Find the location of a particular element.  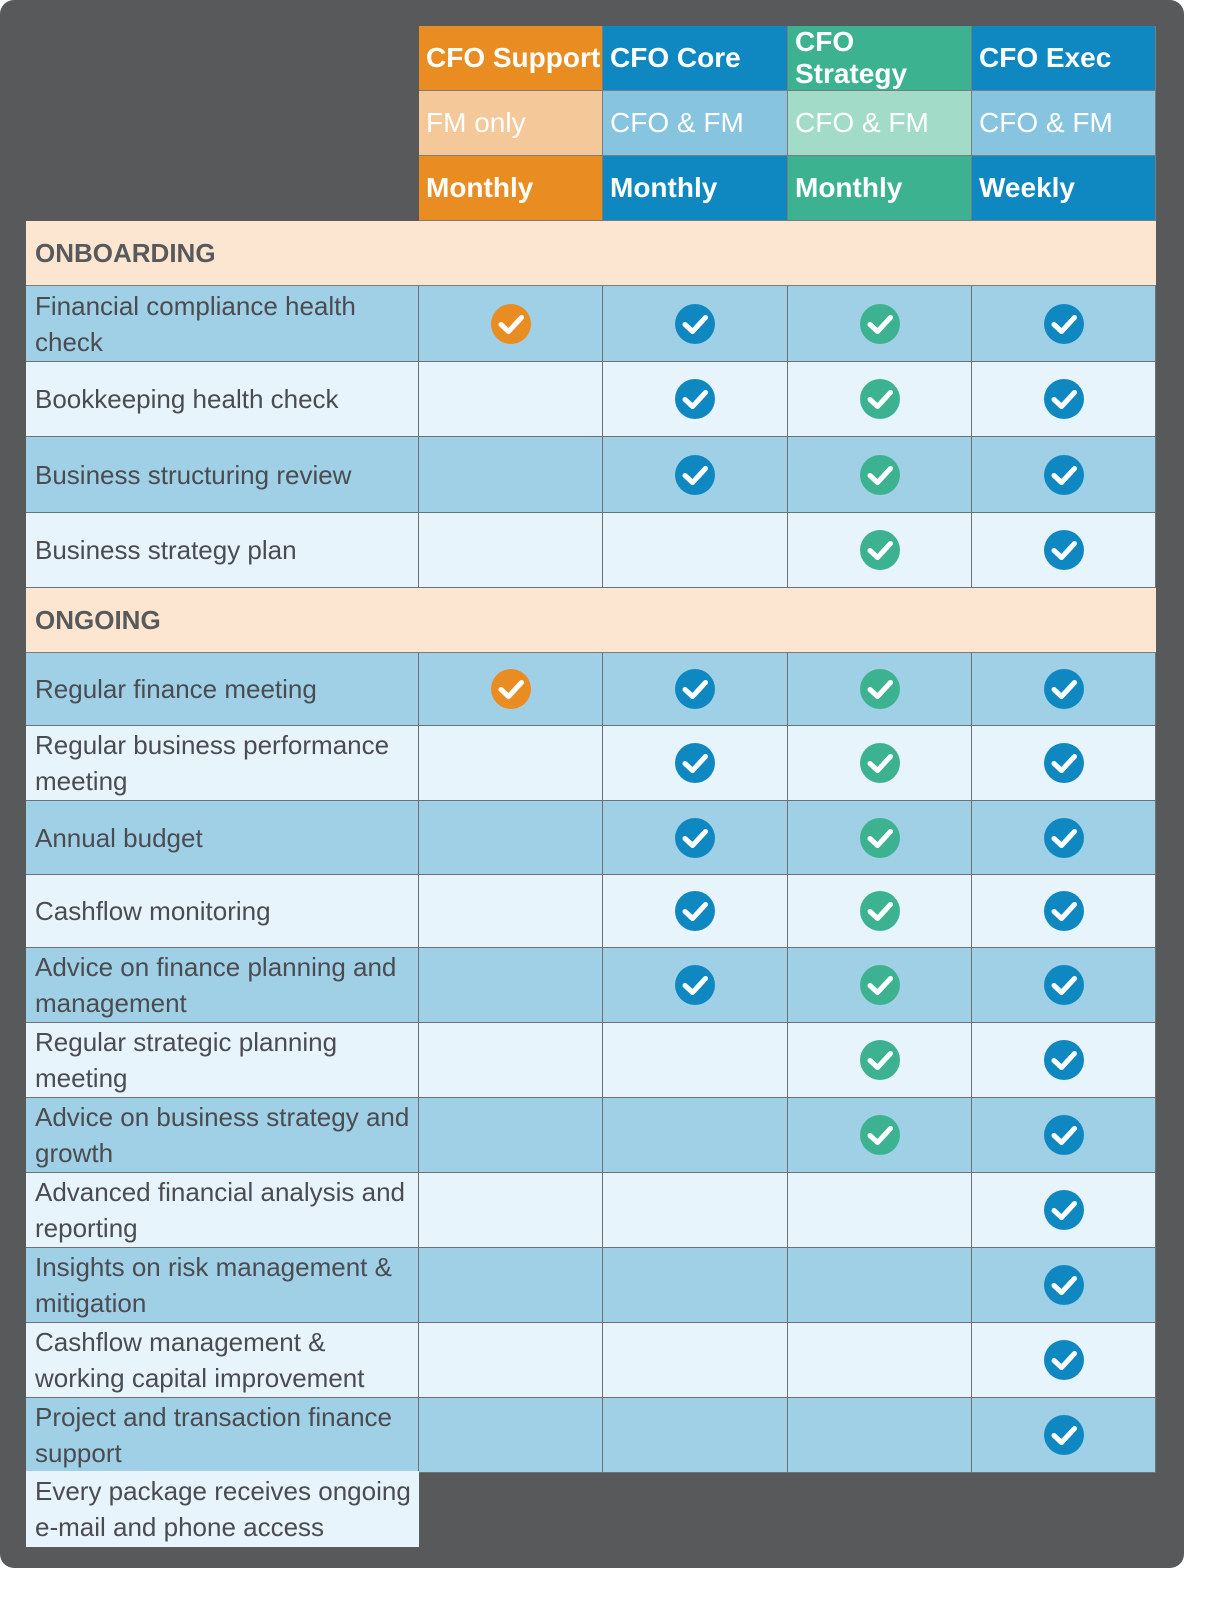

feature-row-label: Bookkeeping health check is located at coordinates (222, 399).